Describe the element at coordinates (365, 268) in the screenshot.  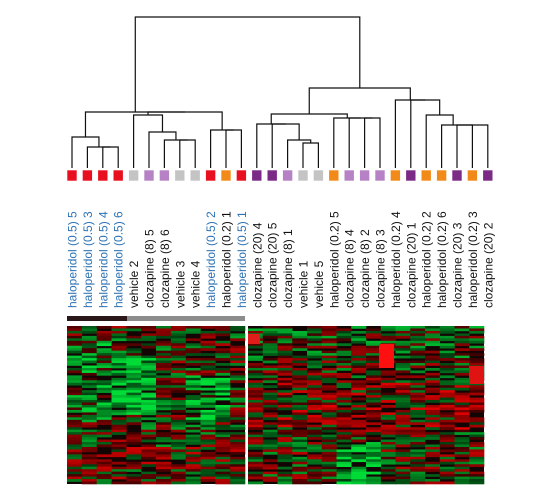
I see `sample-label: clozapine (8) 2` at that location.